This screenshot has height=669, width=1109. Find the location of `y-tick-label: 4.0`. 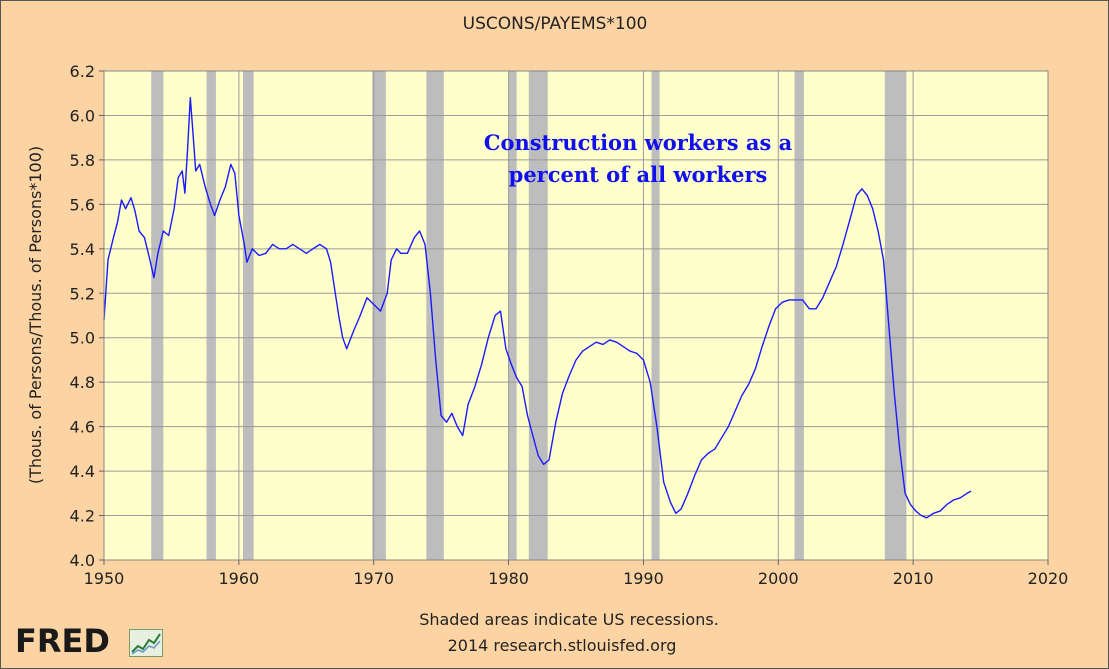

y-tick-label: 4.0 is located at coordinates (82, 560).